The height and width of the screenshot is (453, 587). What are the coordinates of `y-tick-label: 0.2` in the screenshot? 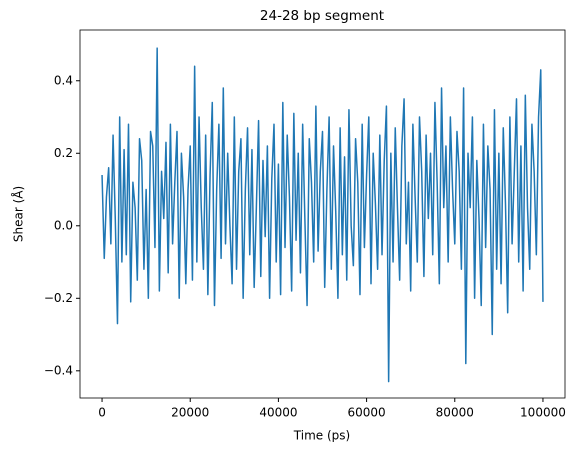 It's located at (63, 153).